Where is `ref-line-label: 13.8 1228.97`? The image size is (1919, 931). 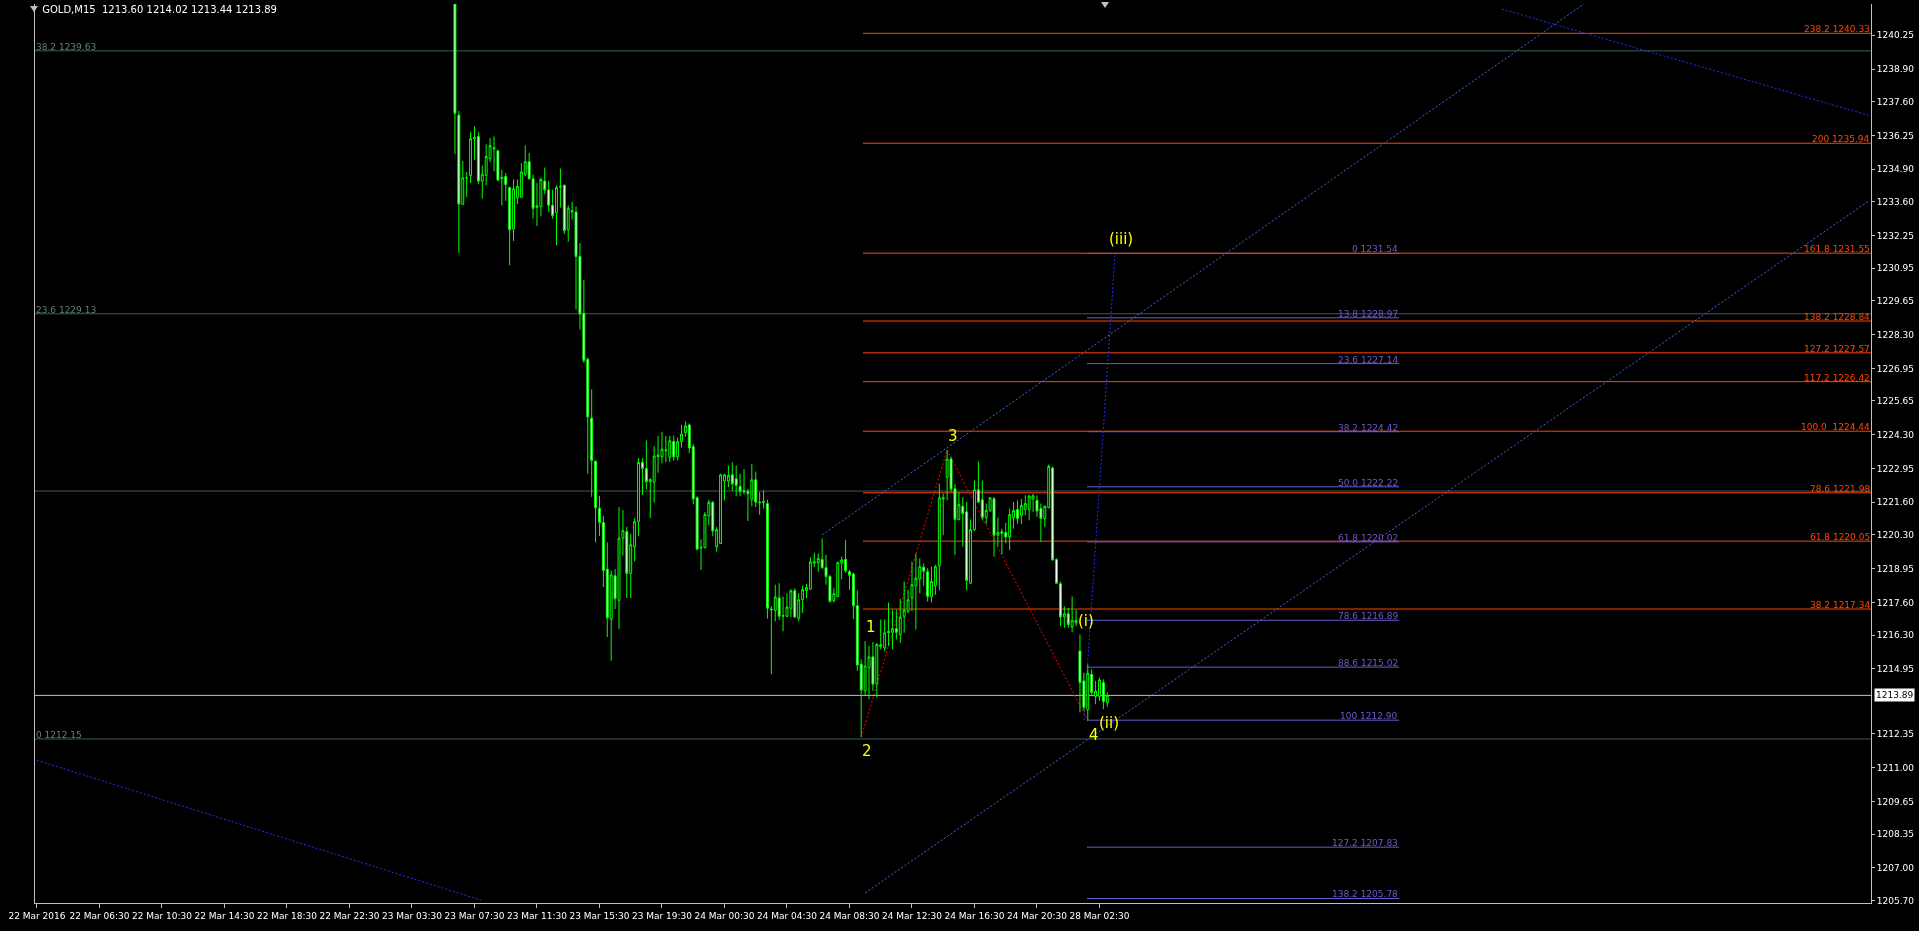 ref-line-label: 13.8 1228.97 is located at coordinates (1368, 314).